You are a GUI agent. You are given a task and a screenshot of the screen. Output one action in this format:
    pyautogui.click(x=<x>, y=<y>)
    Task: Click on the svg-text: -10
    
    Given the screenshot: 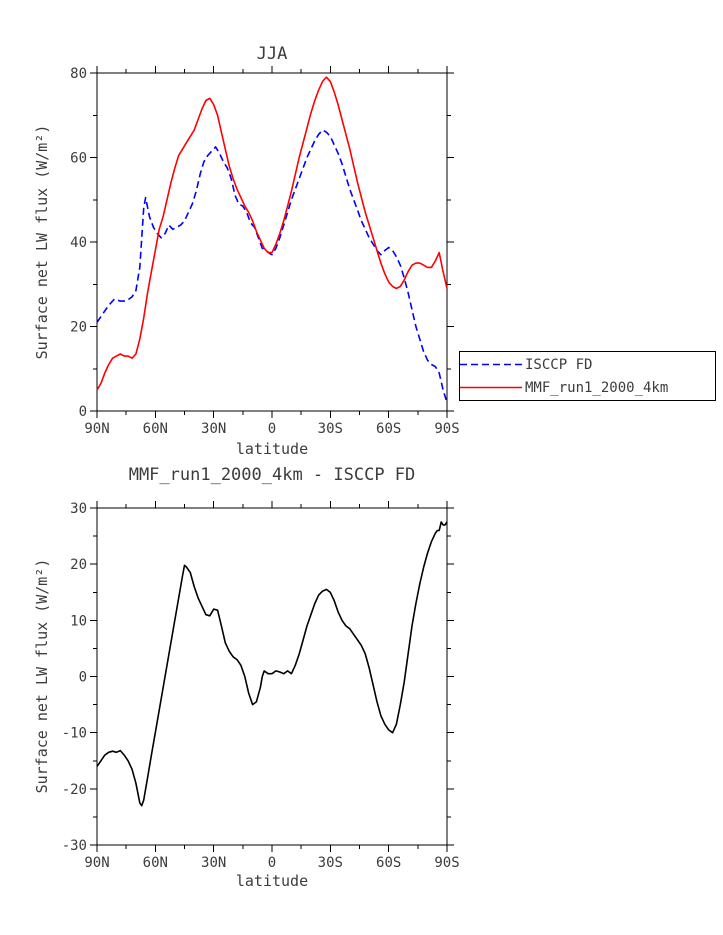 What is the action you would take?
    pyautogui.click(x=74, y=734)
    